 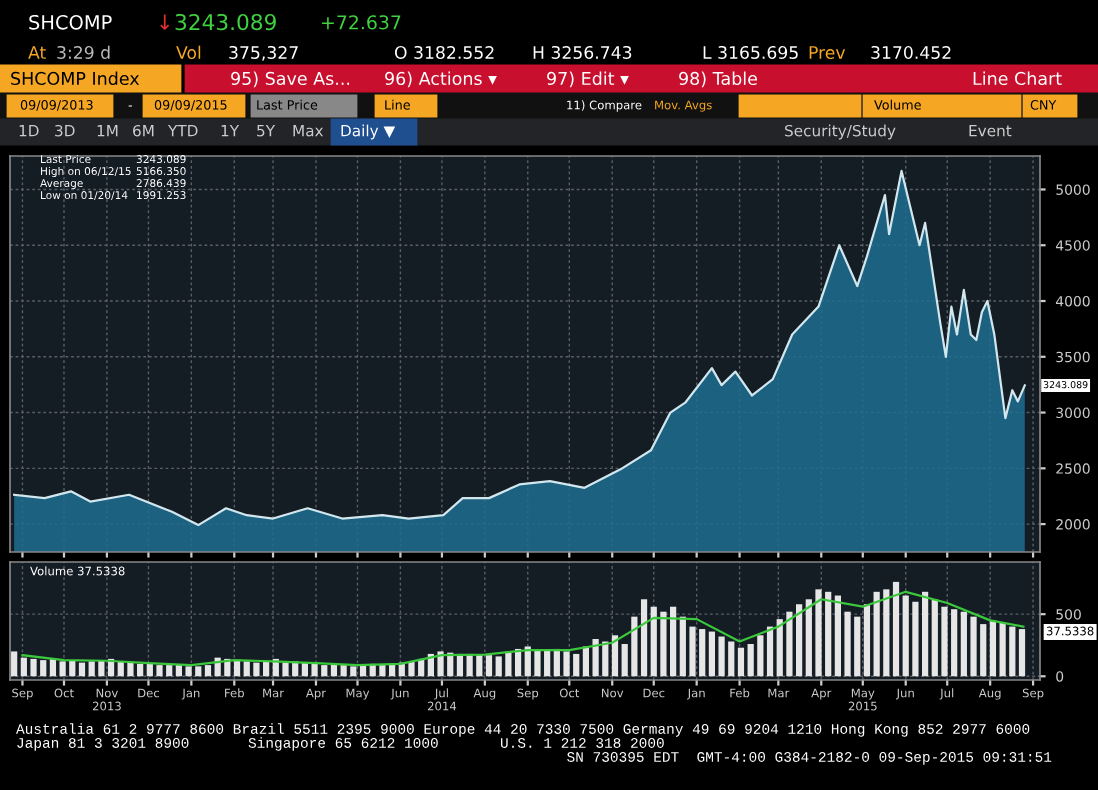 I want to click on text: +72.637, so click(x=361, y=22).